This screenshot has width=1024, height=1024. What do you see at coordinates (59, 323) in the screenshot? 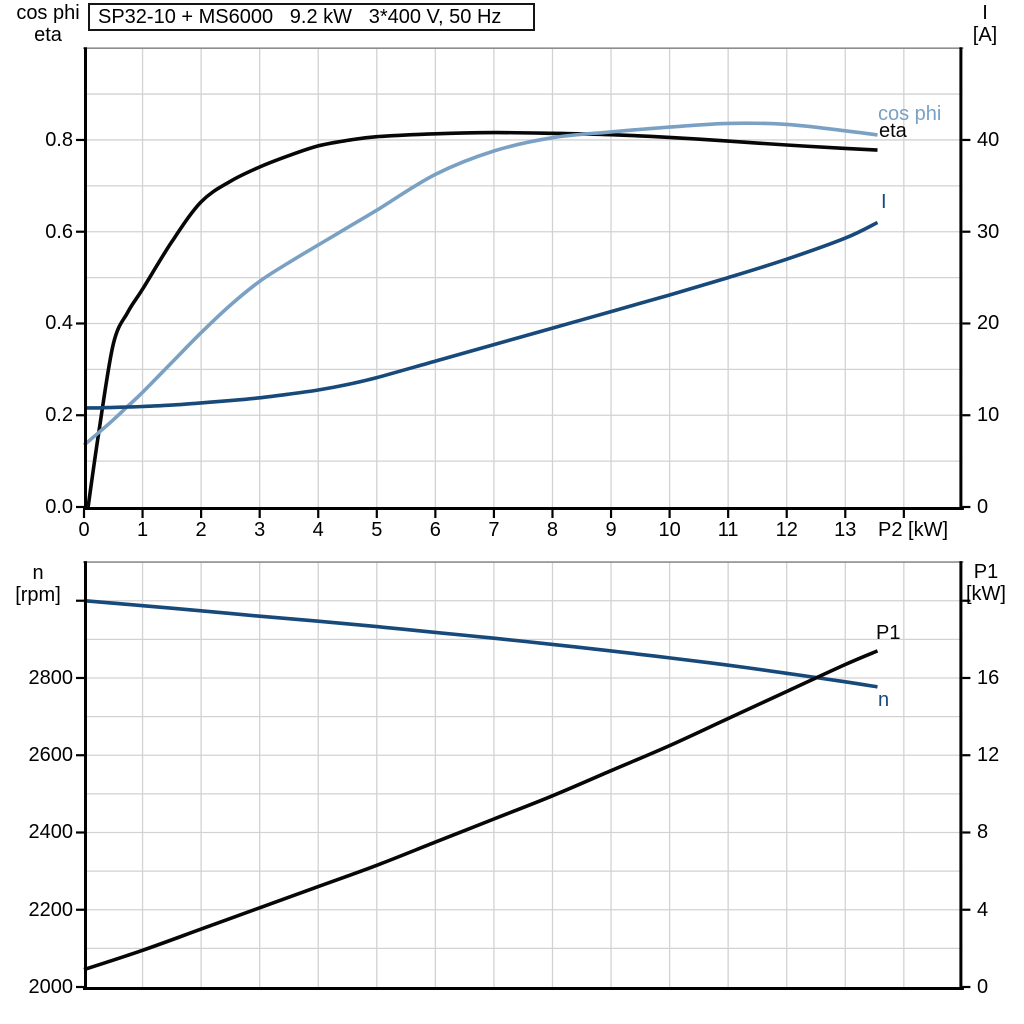
I see `tick-label: 0.4` at bounding box center [59, 323].